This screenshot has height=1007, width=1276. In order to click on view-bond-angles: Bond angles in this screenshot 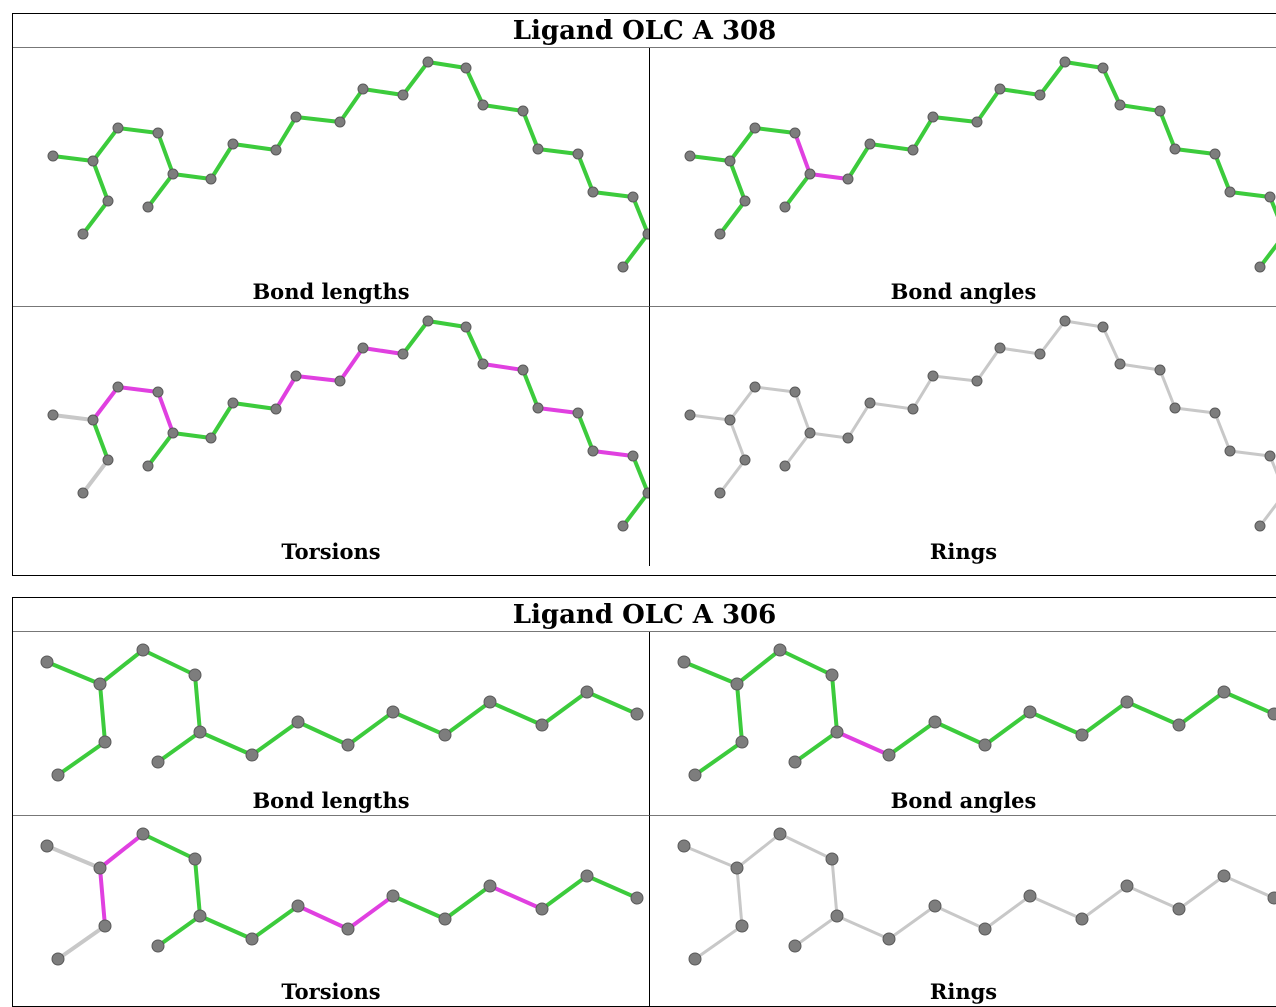, I will do `click(963, 177)`.